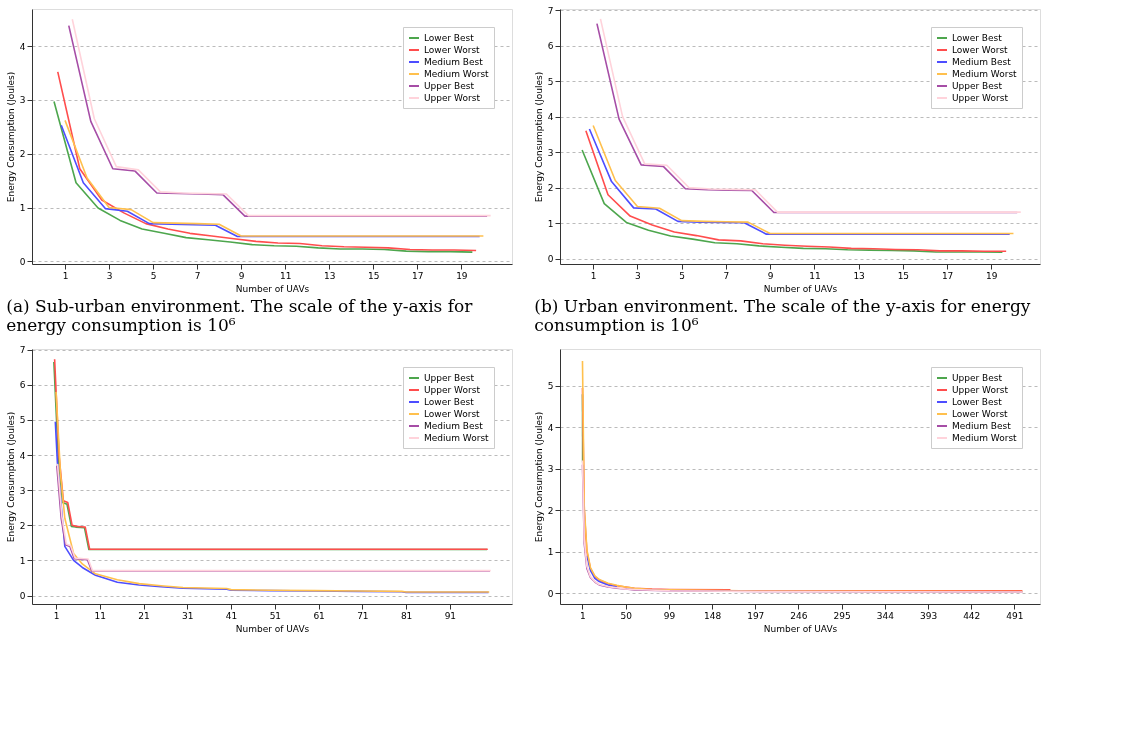 The width and height of the screenshot is (1125, 742). I want to click on x-tick-label: 91, so click(450, 615).